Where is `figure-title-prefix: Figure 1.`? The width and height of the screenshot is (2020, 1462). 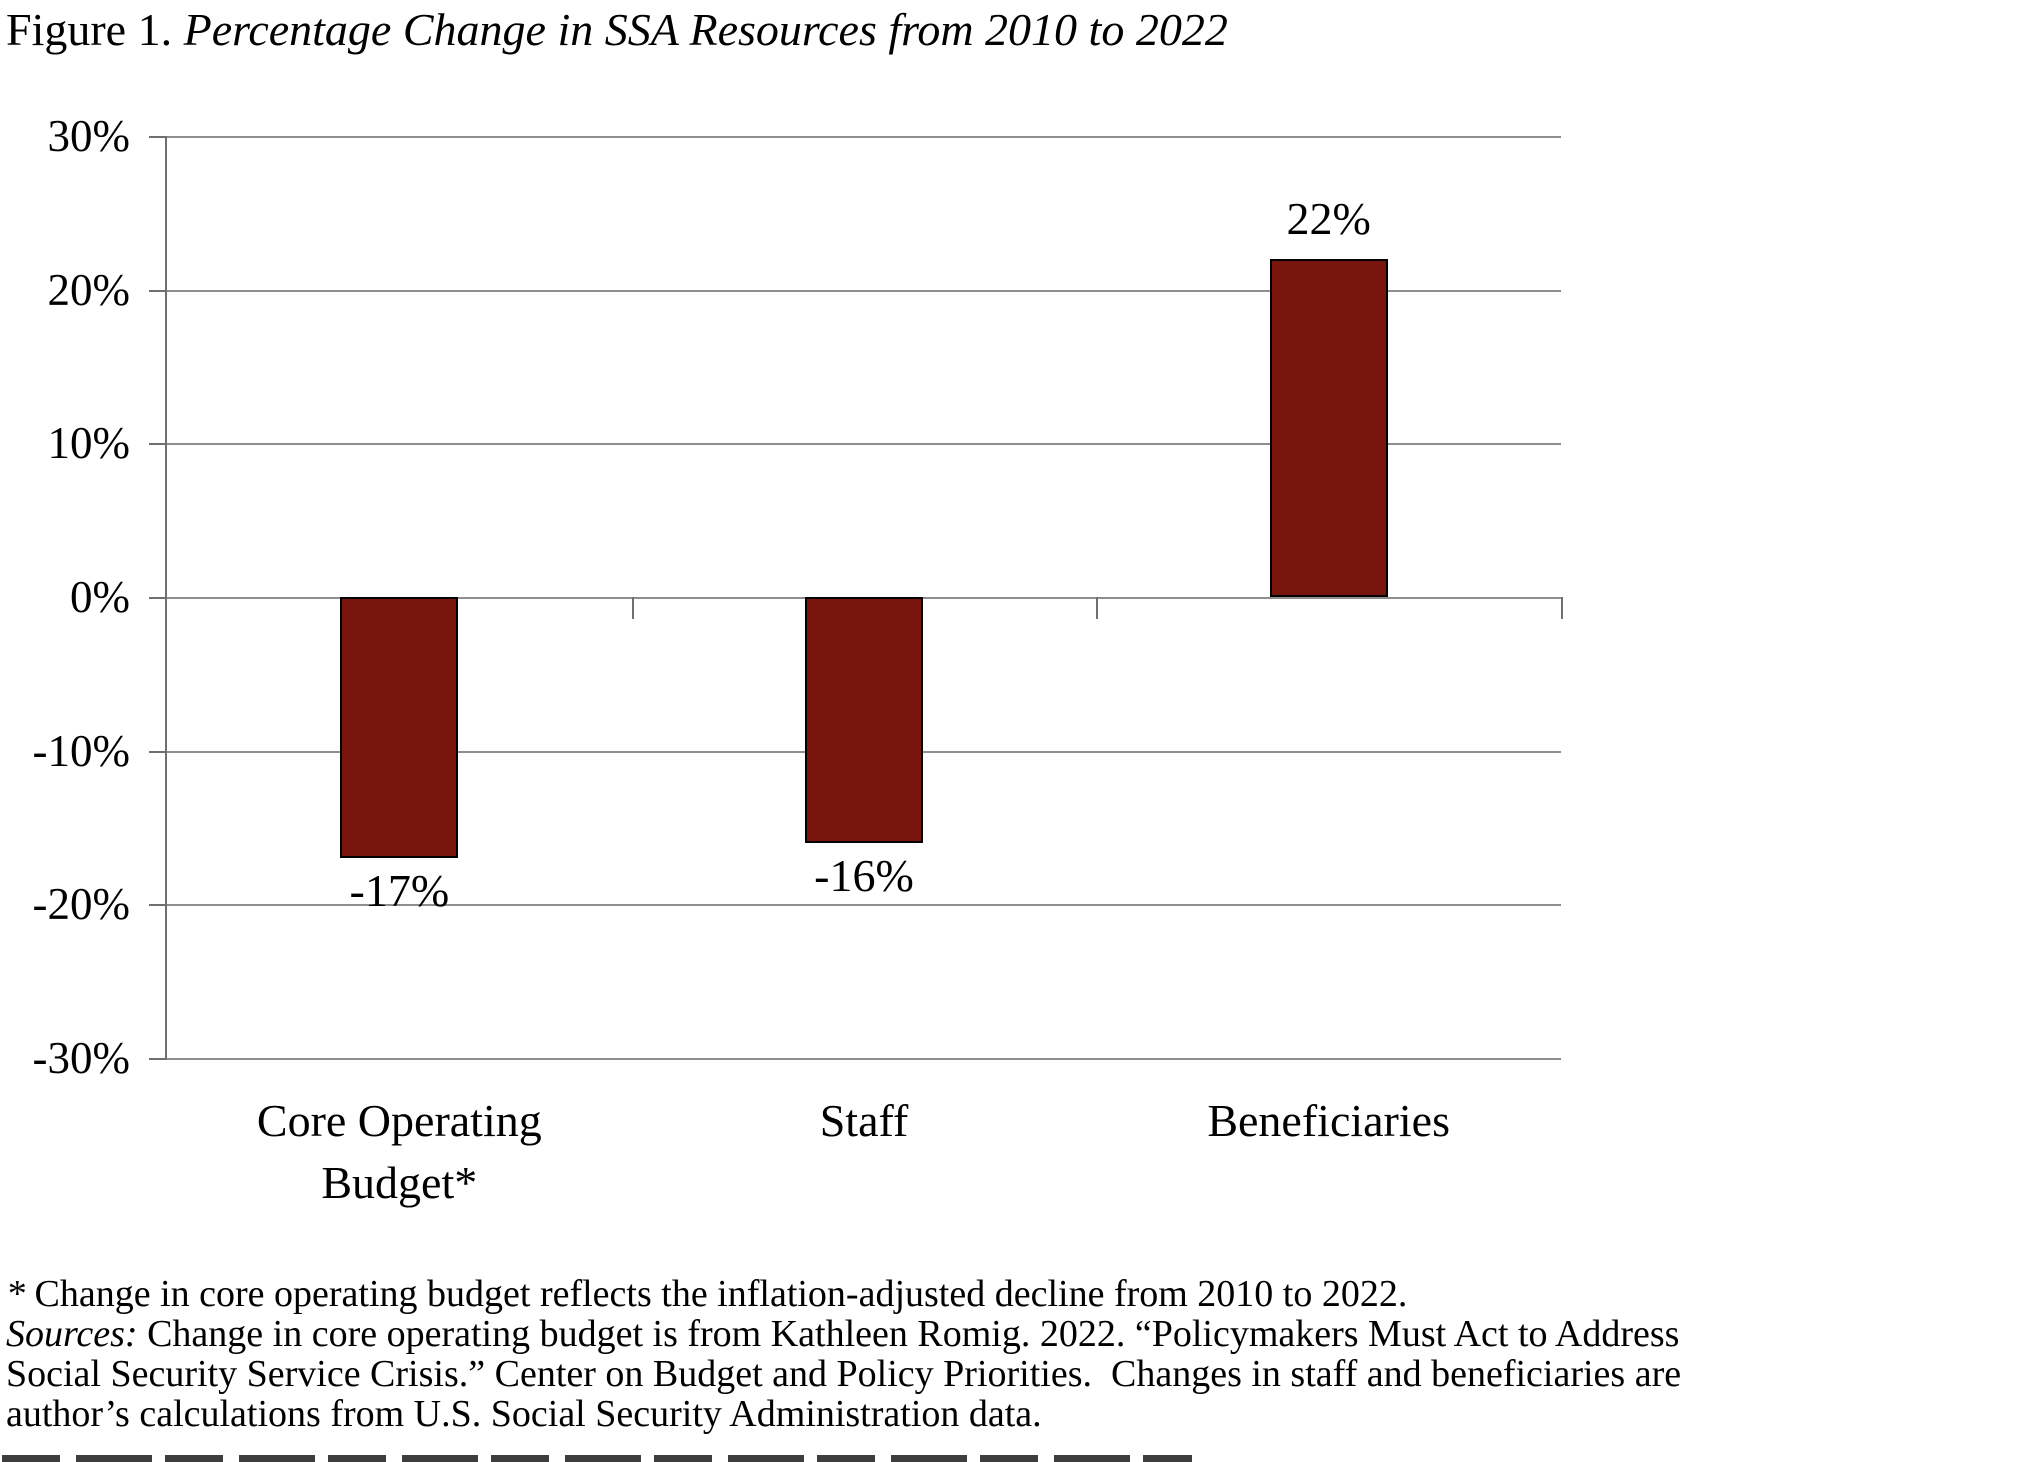
figure-title-prefix: Figure 1. is located at coordinates (95, 29).